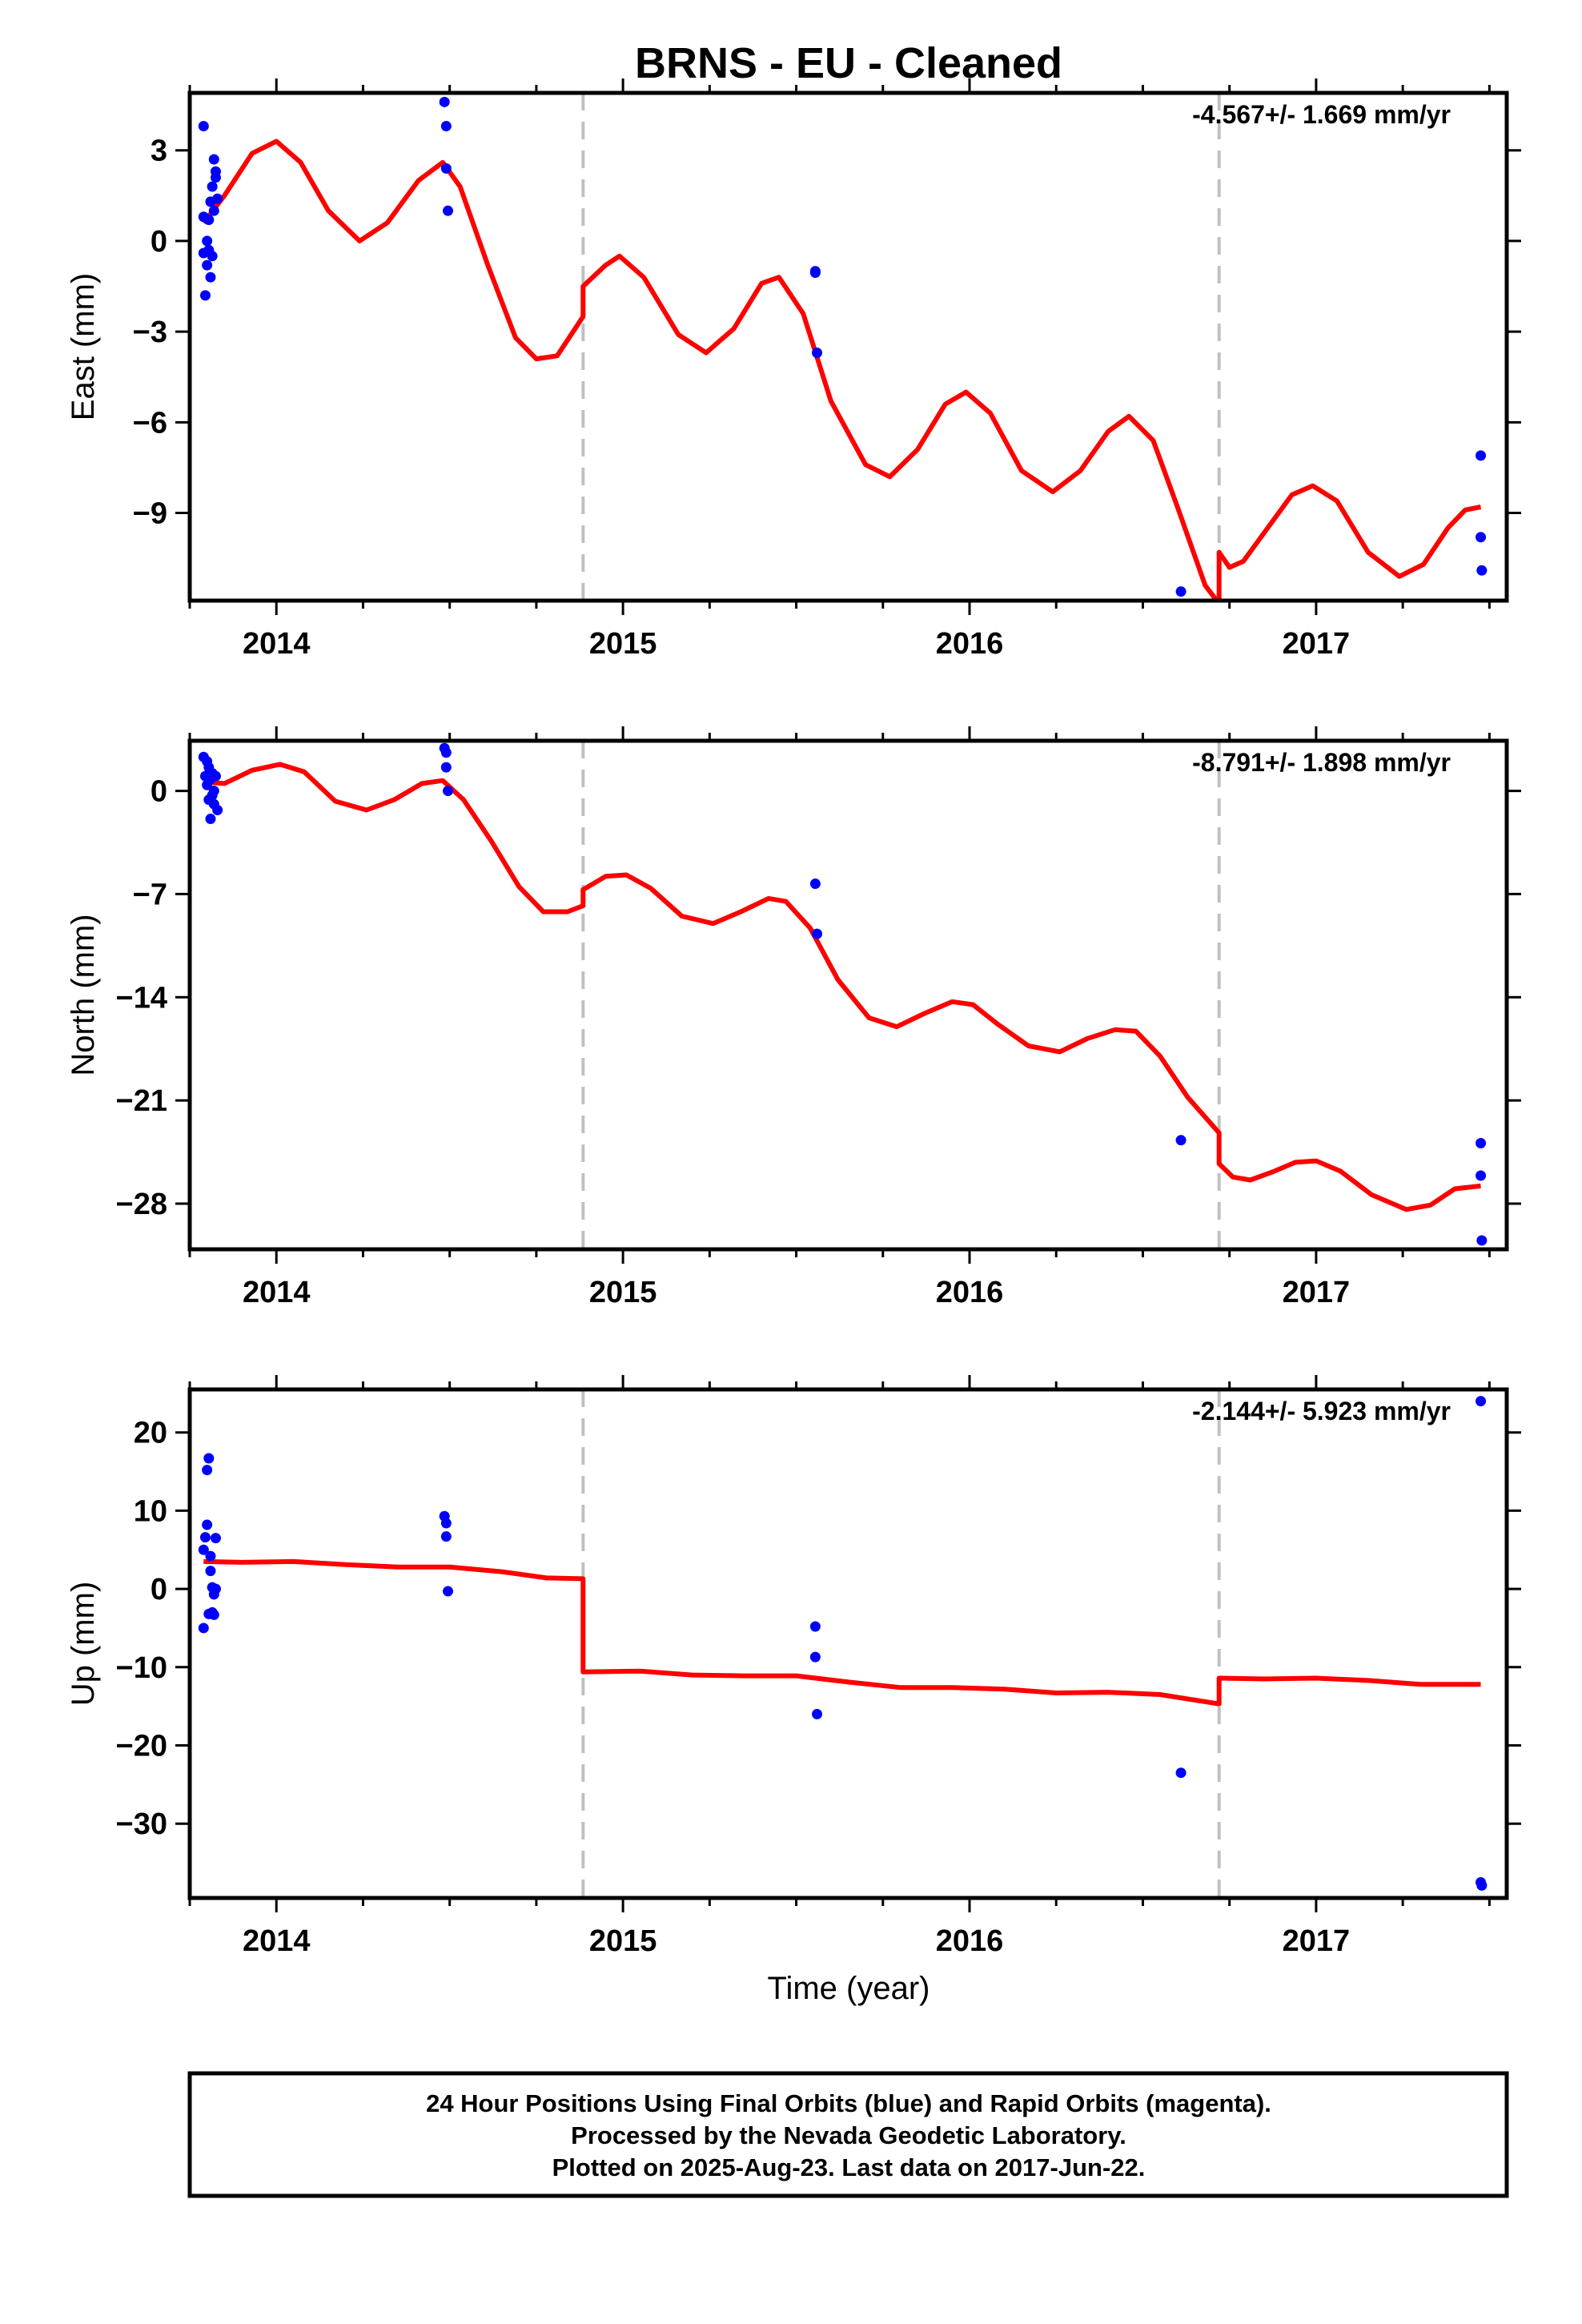 Image resolution: width=1582 pixels, height=2324 pixels. Describe the element at coordinates (141, 1204) in the screenshot. I see `north-y-tick-label: −28` at that location.